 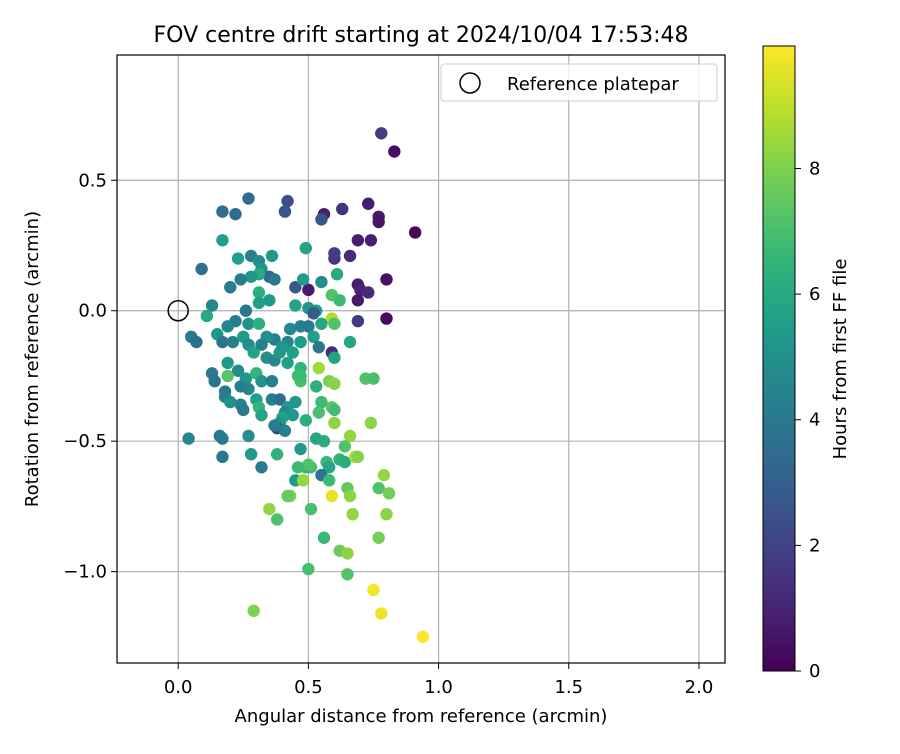 I want to click on y-axis-title: Rotation from reference (arcmin), so click(x=32, y=359).